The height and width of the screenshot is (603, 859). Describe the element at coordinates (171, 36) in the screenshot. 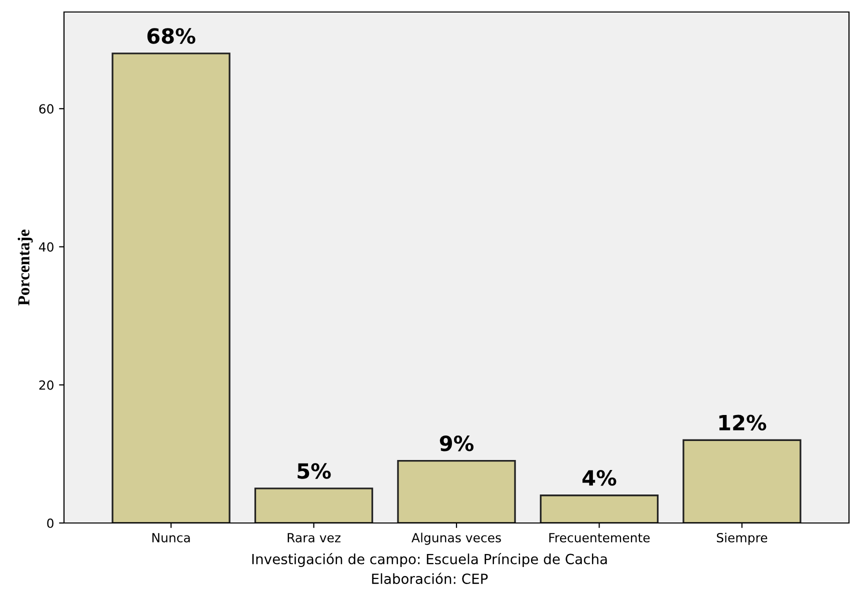

I see `data-label: 68%` at that location.